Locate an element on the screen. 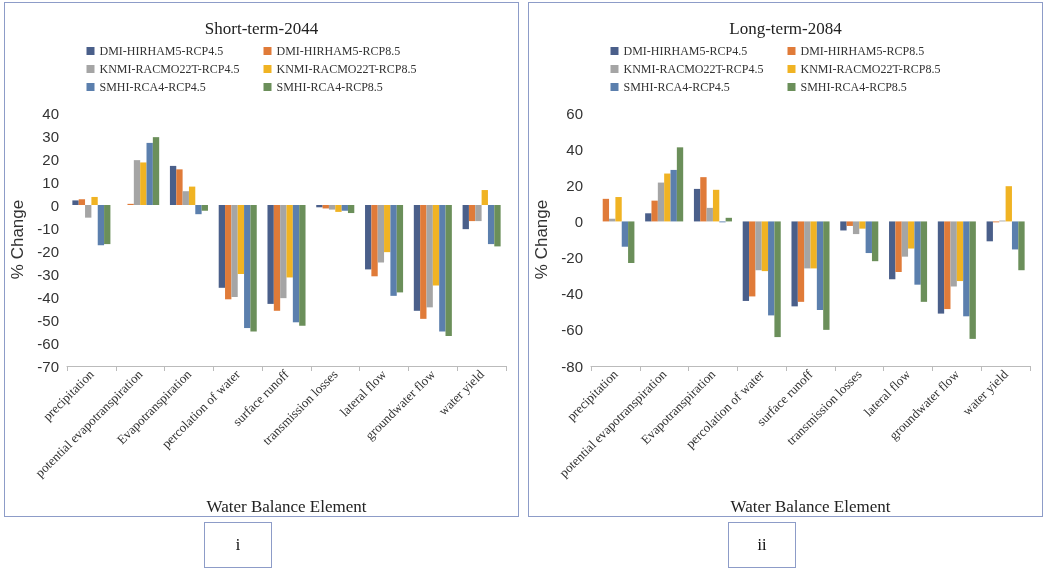 The image size is (1045, 571). y-tick-label: 0 is located at coordinates (578, 221).